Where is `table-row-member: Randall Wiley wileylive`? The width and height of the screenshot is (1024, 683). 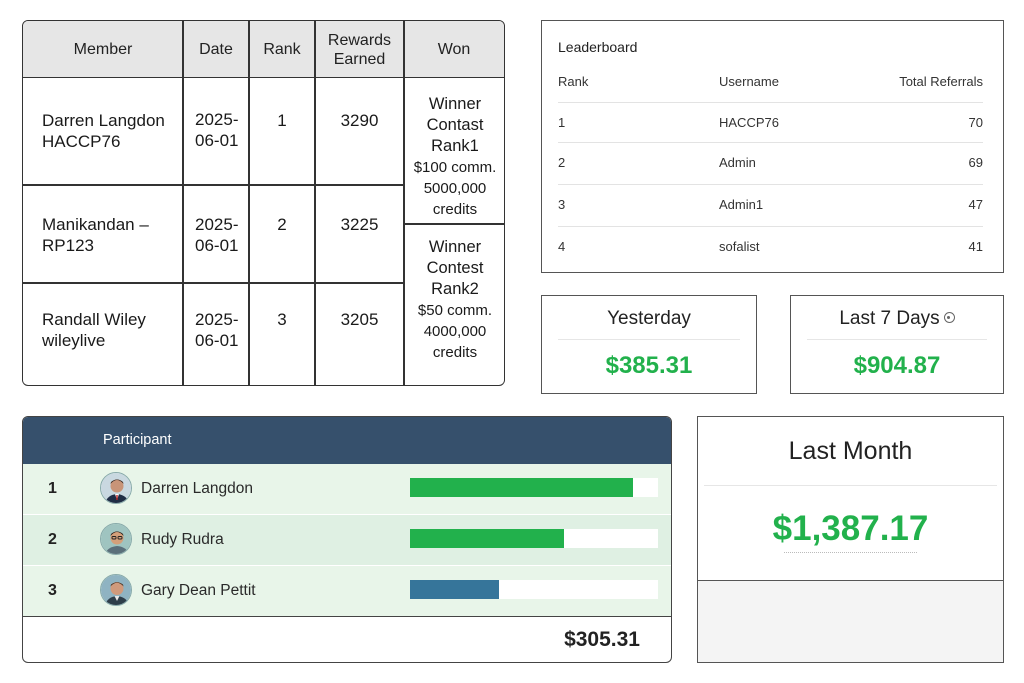
table-row-member: Randall Wiley wileylive is located at coordinates (94, 330).